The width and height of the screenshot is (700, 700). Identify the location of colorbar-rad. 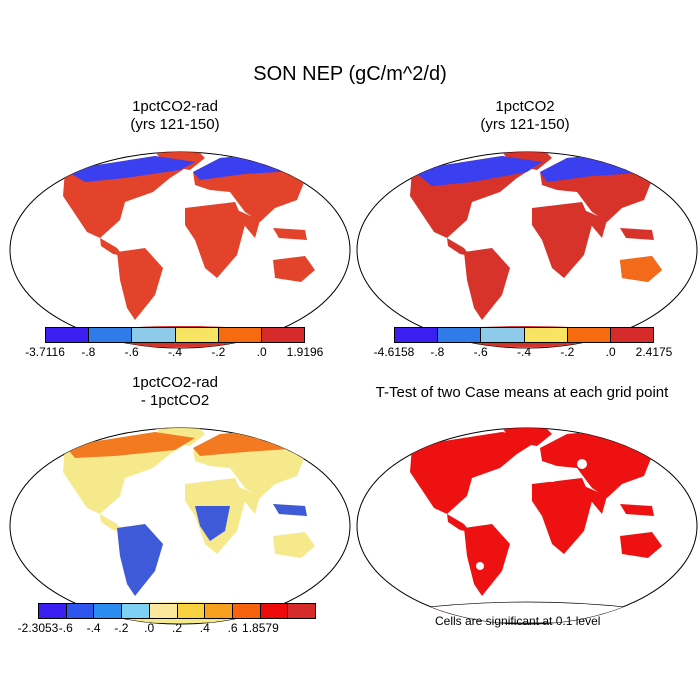
(175, 335).